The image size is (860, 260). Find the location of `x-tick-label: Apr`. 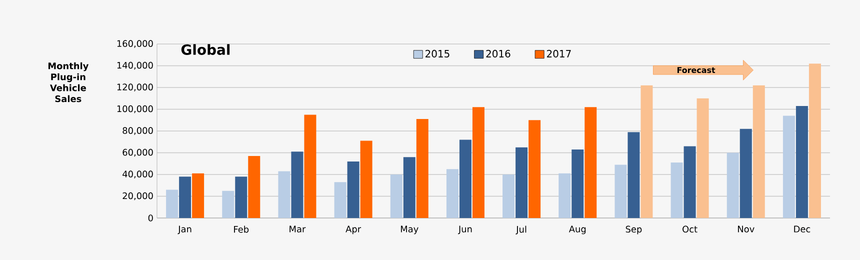

x-tick-label: Apr is located at coordinates (354, 230).